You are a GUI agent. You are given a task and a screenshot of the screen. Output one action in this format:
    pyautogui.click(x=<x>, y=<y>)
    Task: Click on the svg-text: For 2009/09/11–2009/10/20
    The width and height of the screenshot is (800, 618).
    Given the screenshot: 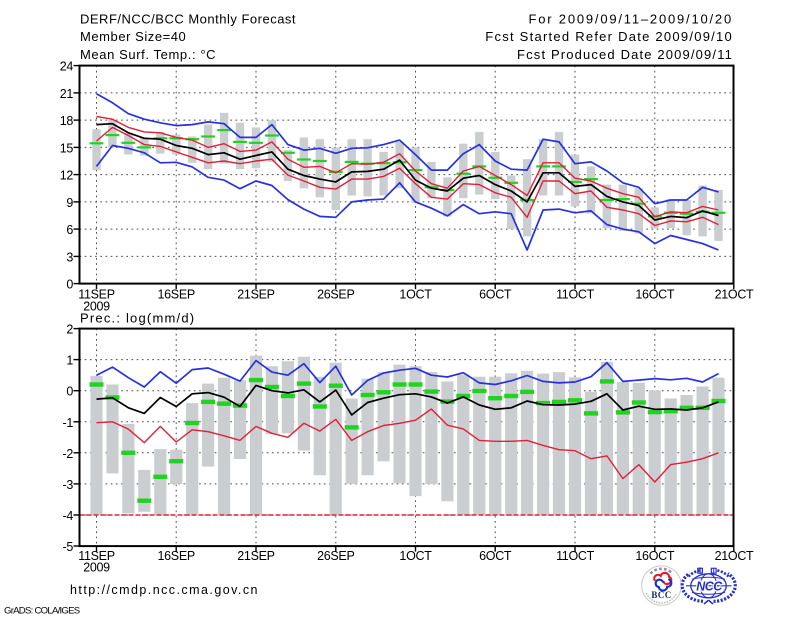 What is the action you would take?
    pyautogui.click(x=630, y=19)
    